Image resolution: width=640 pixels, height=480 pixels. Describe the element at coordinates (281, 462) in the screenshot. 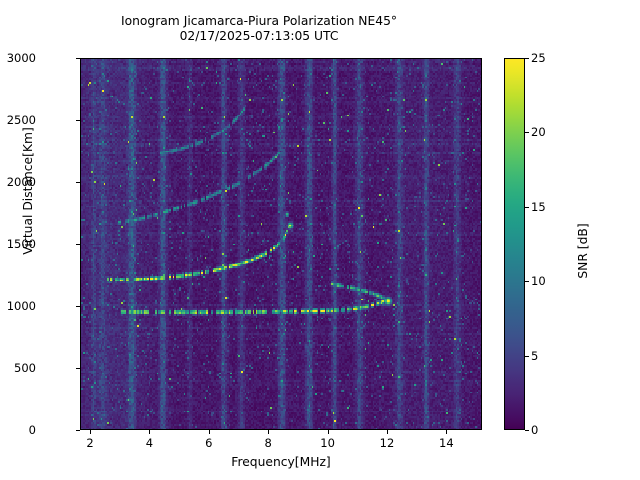

I see `x-axis-label: Frequency[MHz]` at that location.